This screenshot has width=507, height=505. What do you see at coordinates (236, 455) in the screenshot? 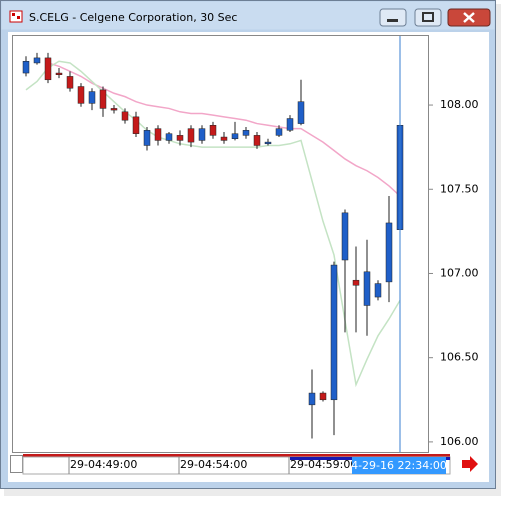
I see `scrollbar-top` at bounding box center [236, 455].